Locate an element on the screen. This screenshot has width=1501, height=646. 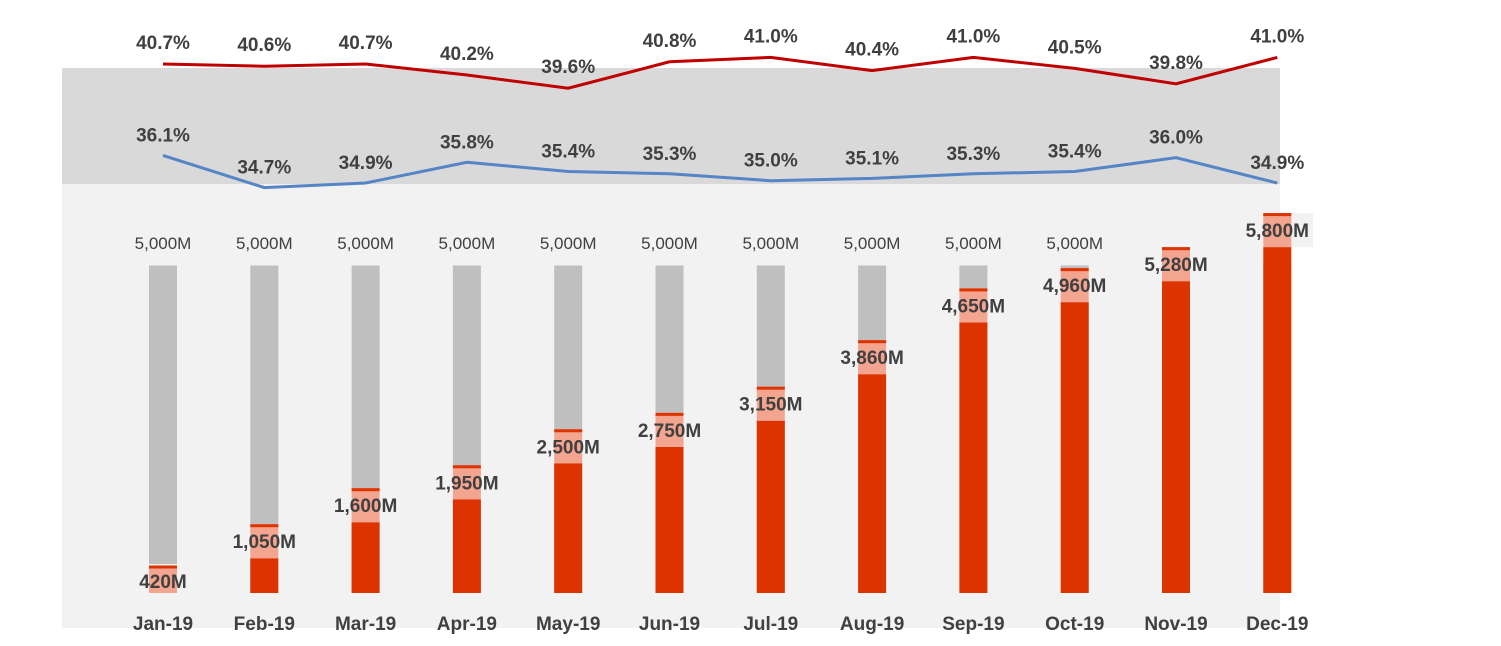
x-tick-label: Jun-19 is located at coordinates (669, 624).